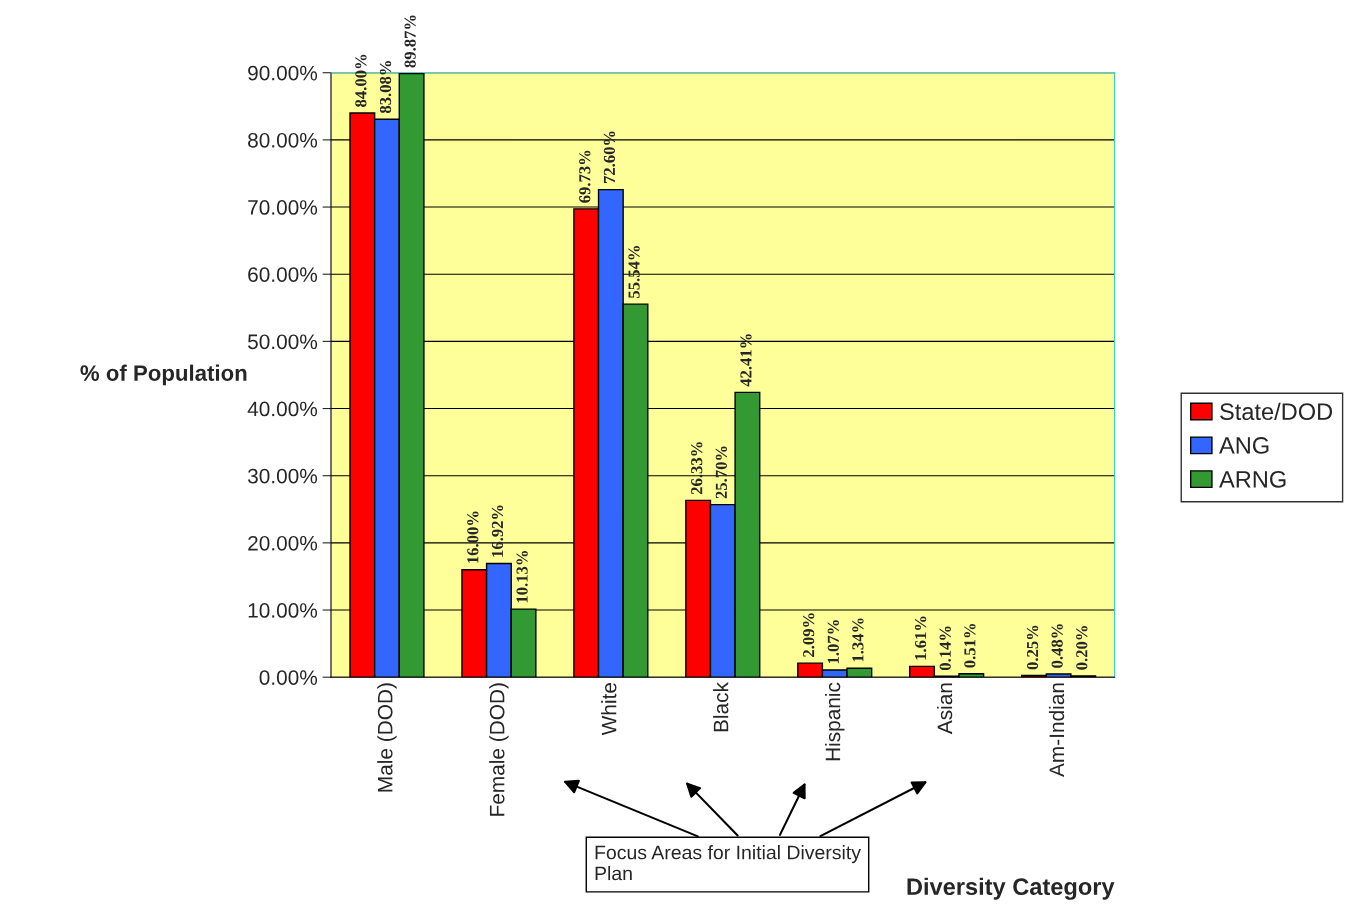 This screenshot has height=909, width=1351. I want to click on data-label: 83.08%, so click(385, 87).